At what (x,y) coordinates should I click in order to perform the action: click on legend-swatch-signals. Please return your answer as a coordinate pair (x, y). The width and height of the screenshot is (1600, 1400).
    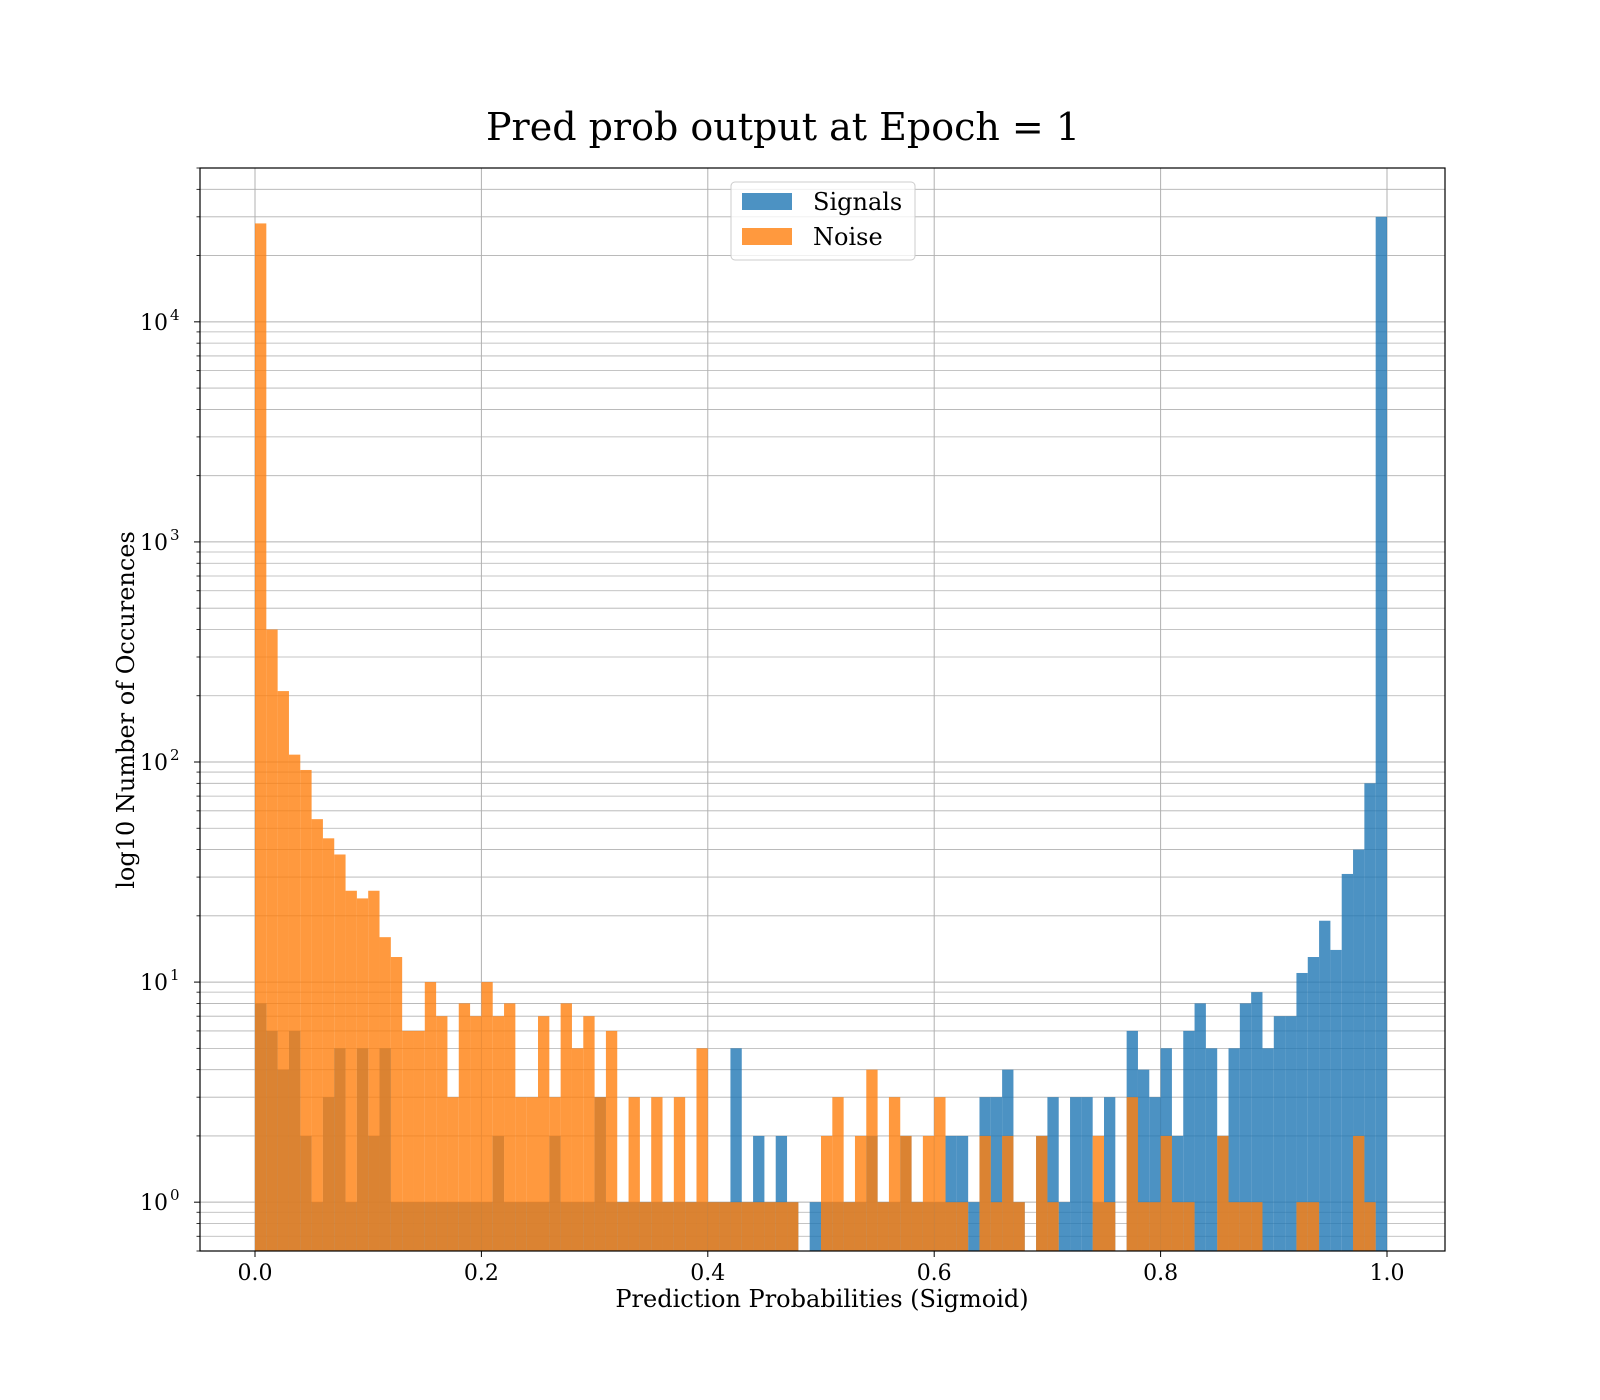
    Looking at the image, I should click on (767, 201).